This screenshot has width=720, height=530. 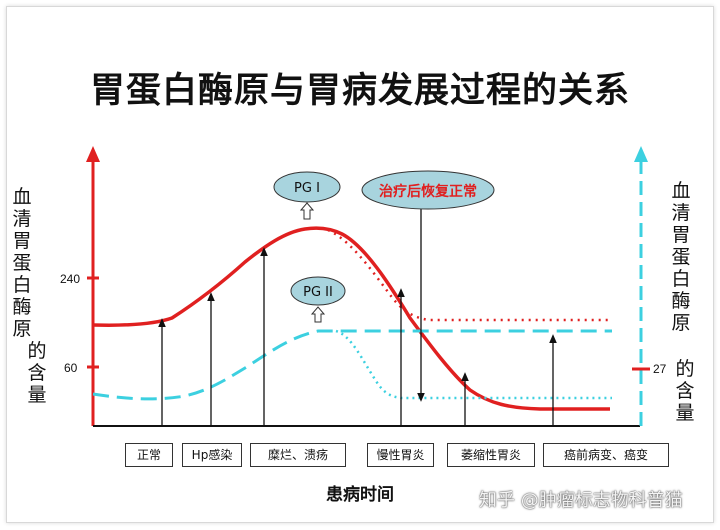 What do you see at coordinates (681, 257) in the screenshot?
I see `right-axis-label: 血清胃蛋白酶原` at bounding box center [681, 257].